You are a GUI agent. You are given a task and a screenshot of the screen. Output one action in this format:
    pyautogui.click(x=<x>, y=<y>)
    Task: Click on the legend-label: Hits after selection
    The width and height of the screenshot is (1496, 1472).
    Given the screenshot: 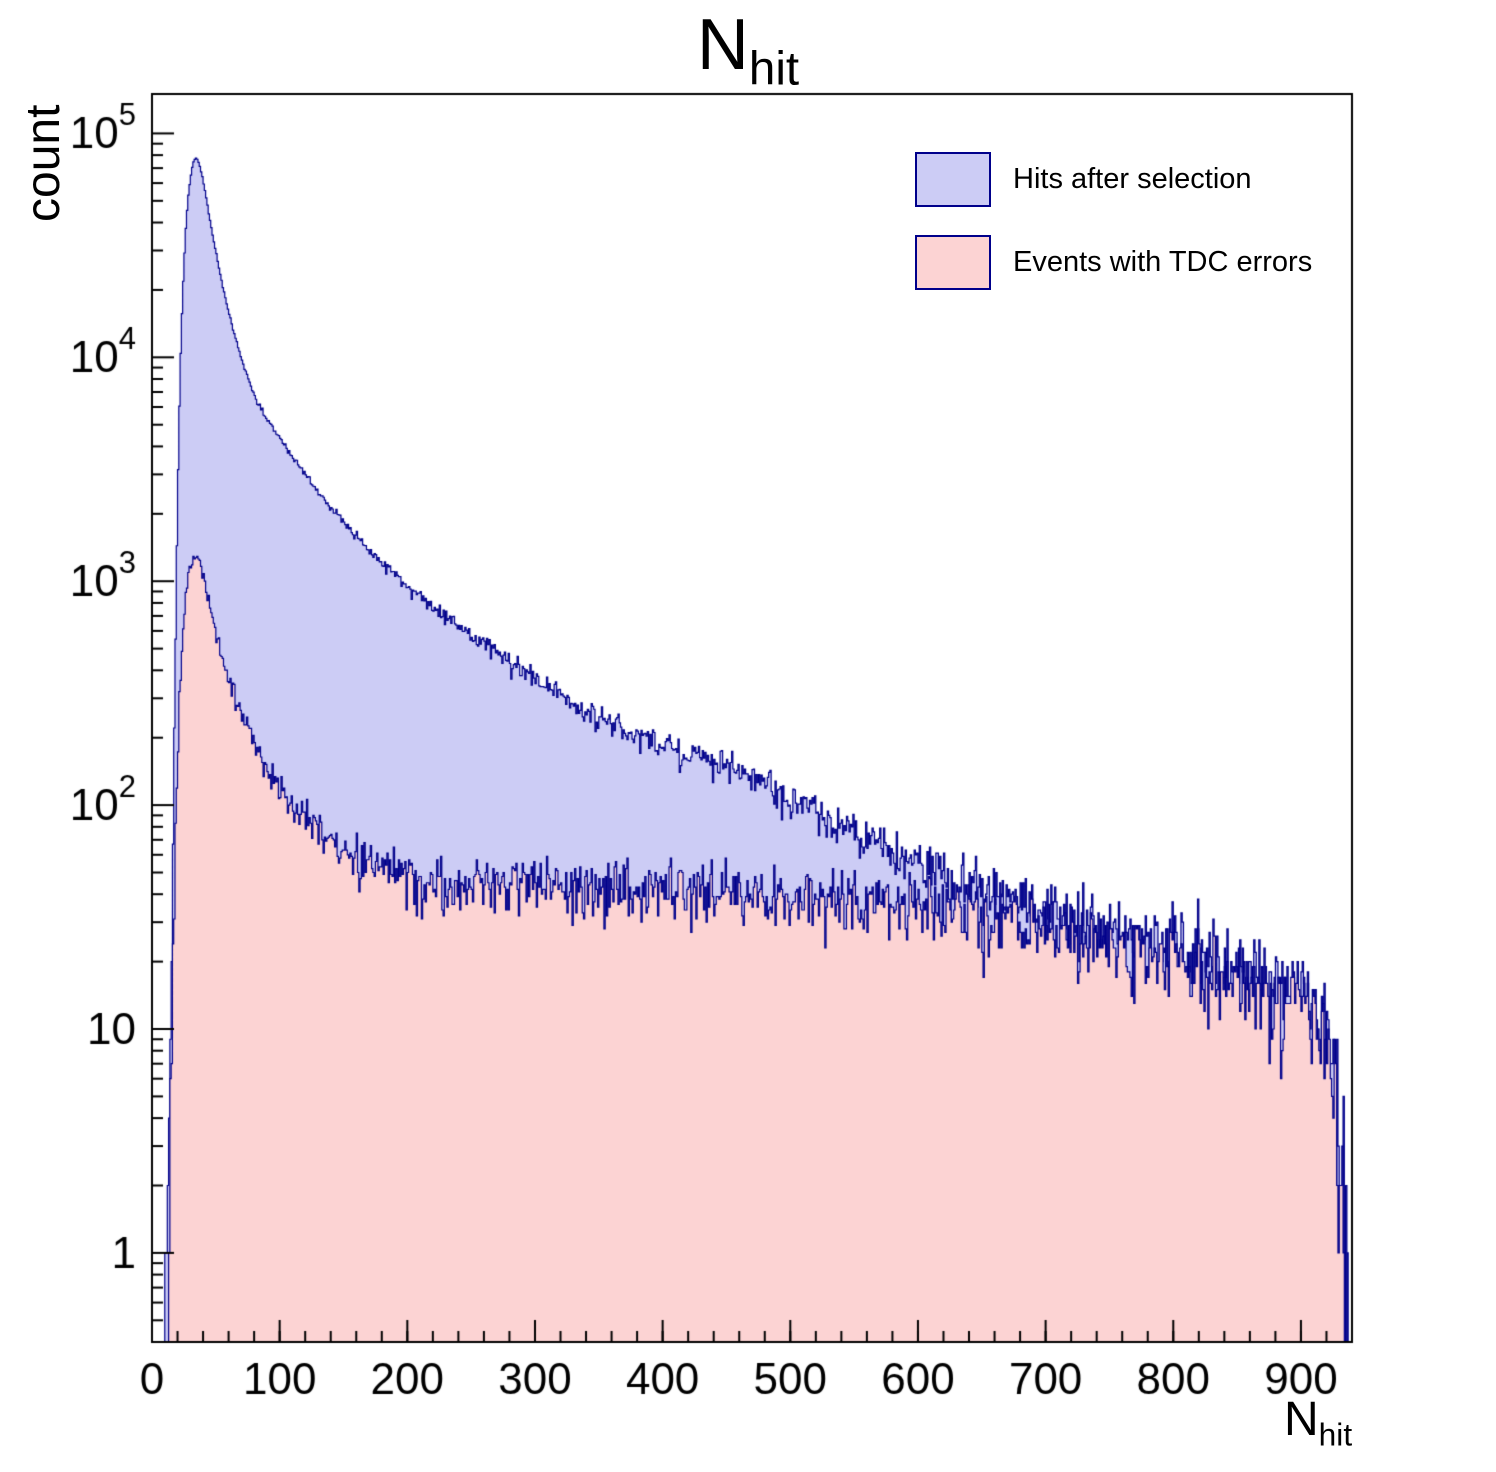 What is the action you would take?
    pyautogui.click(x=1132, y=179)
    